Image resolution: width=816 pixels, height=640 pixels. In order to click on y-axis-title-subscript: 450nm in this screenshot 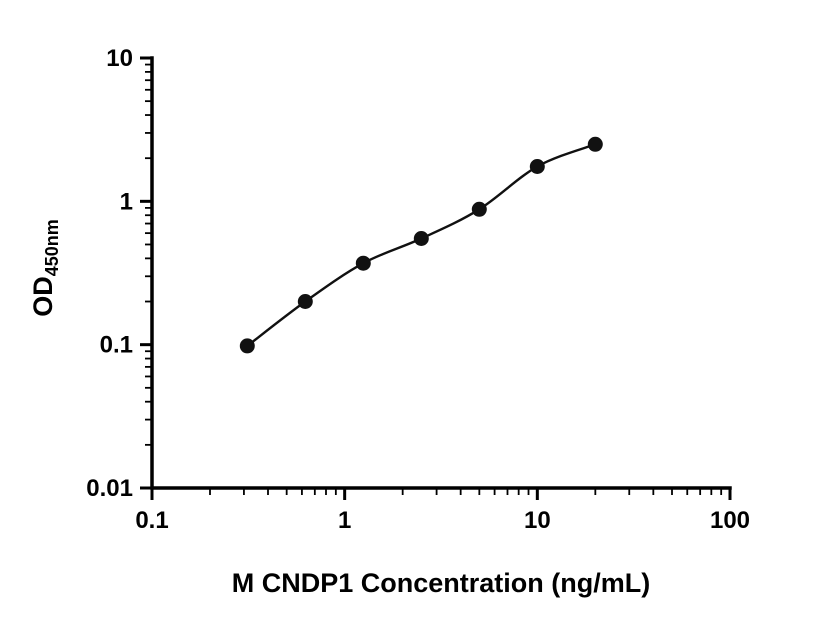, I will do `click(52, 247)`.